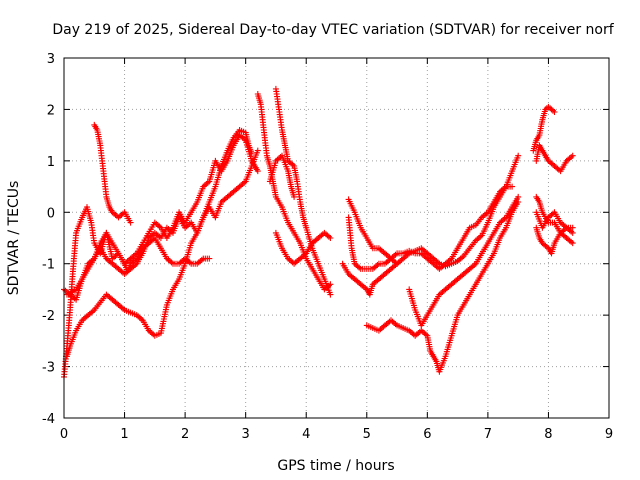 The height and width of the screenshot is (480, 640). I want to click on x-tick-label: 3, so click(246, 434).